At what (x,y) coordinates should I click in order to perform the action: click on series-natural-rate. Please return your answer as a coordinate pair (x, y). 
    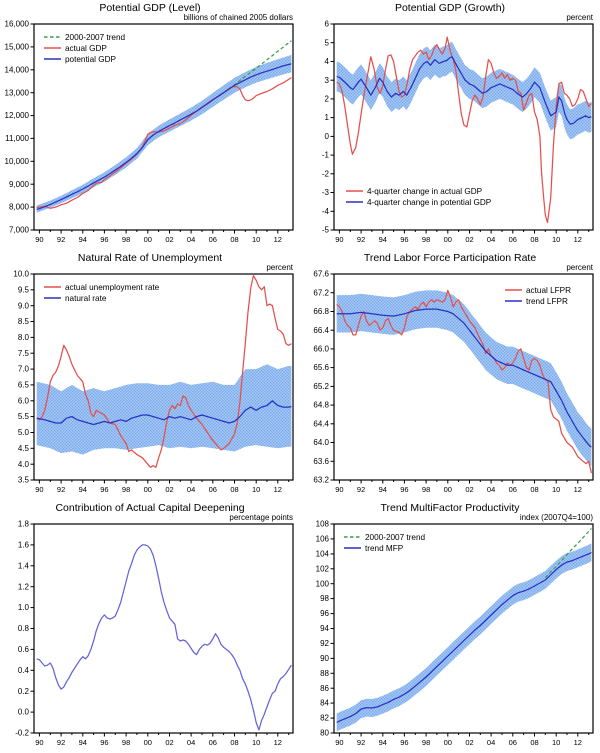
    Looking at the image, I should click on (164, 413).